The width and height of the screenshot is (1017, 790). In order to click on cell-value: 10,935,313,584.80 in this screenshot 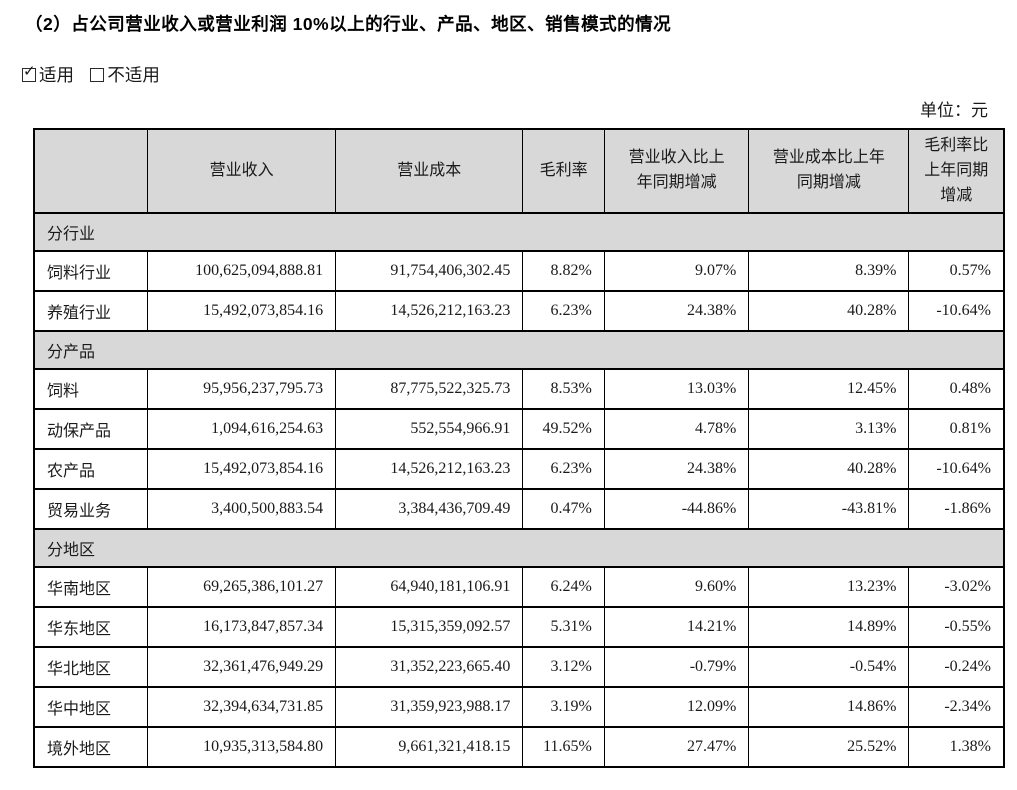, I will do `click(241, 747)`.